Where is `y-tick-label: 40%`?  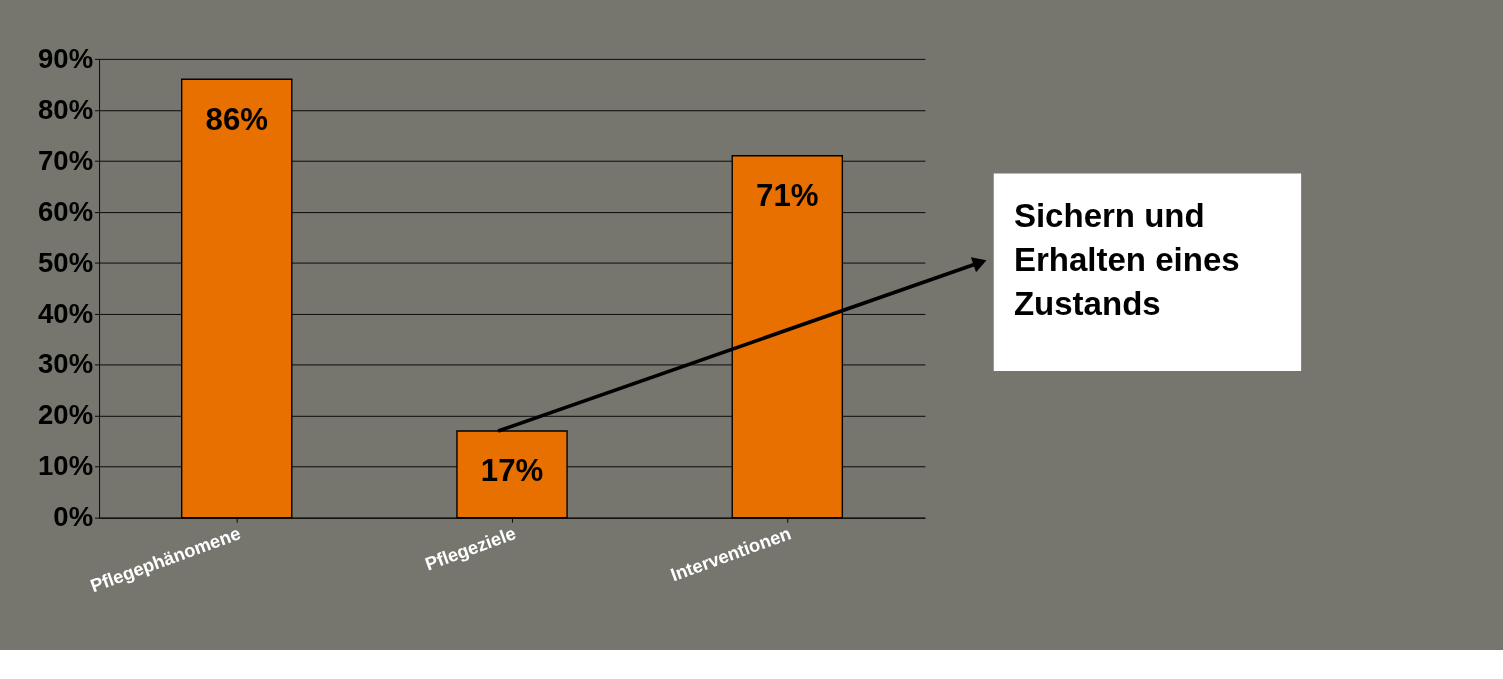 y-tick-label: 40% is located at coordinates (66, 313).